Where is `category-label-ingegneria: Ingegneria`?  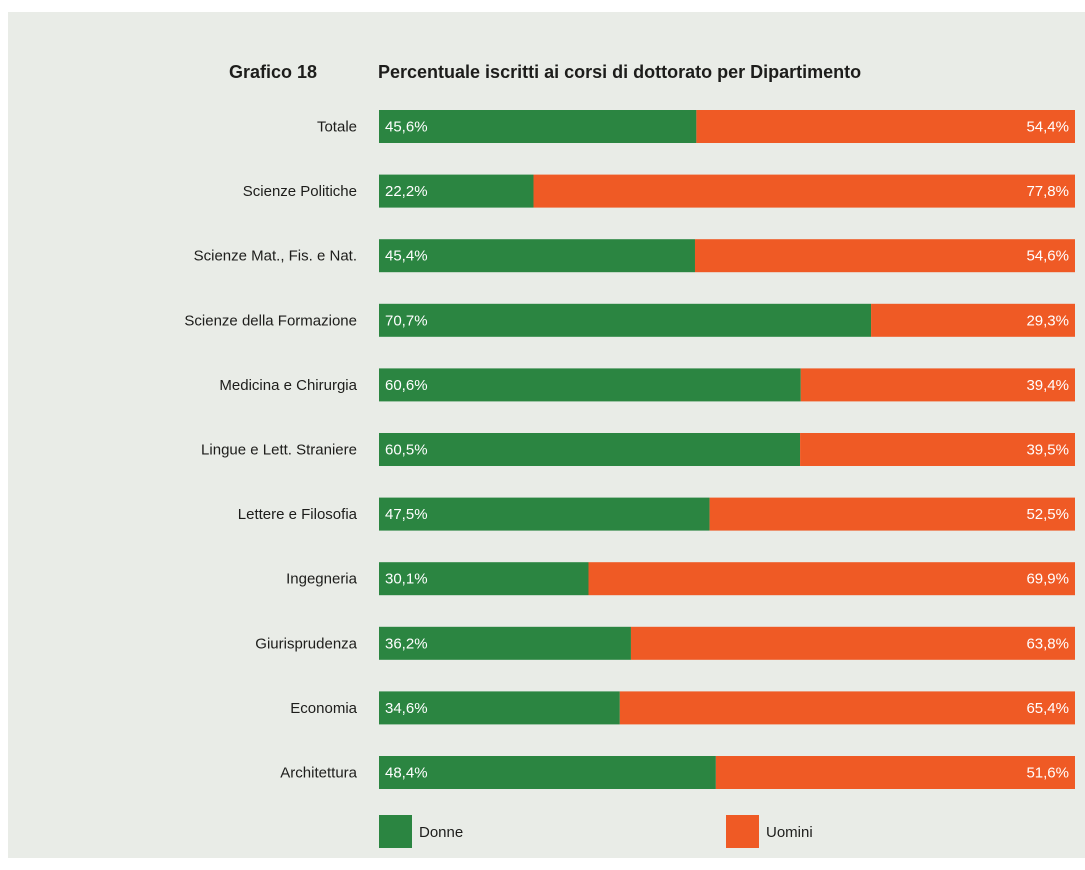 category-label-ingegneria: Ingegneria is located at coordinates (322, 579).